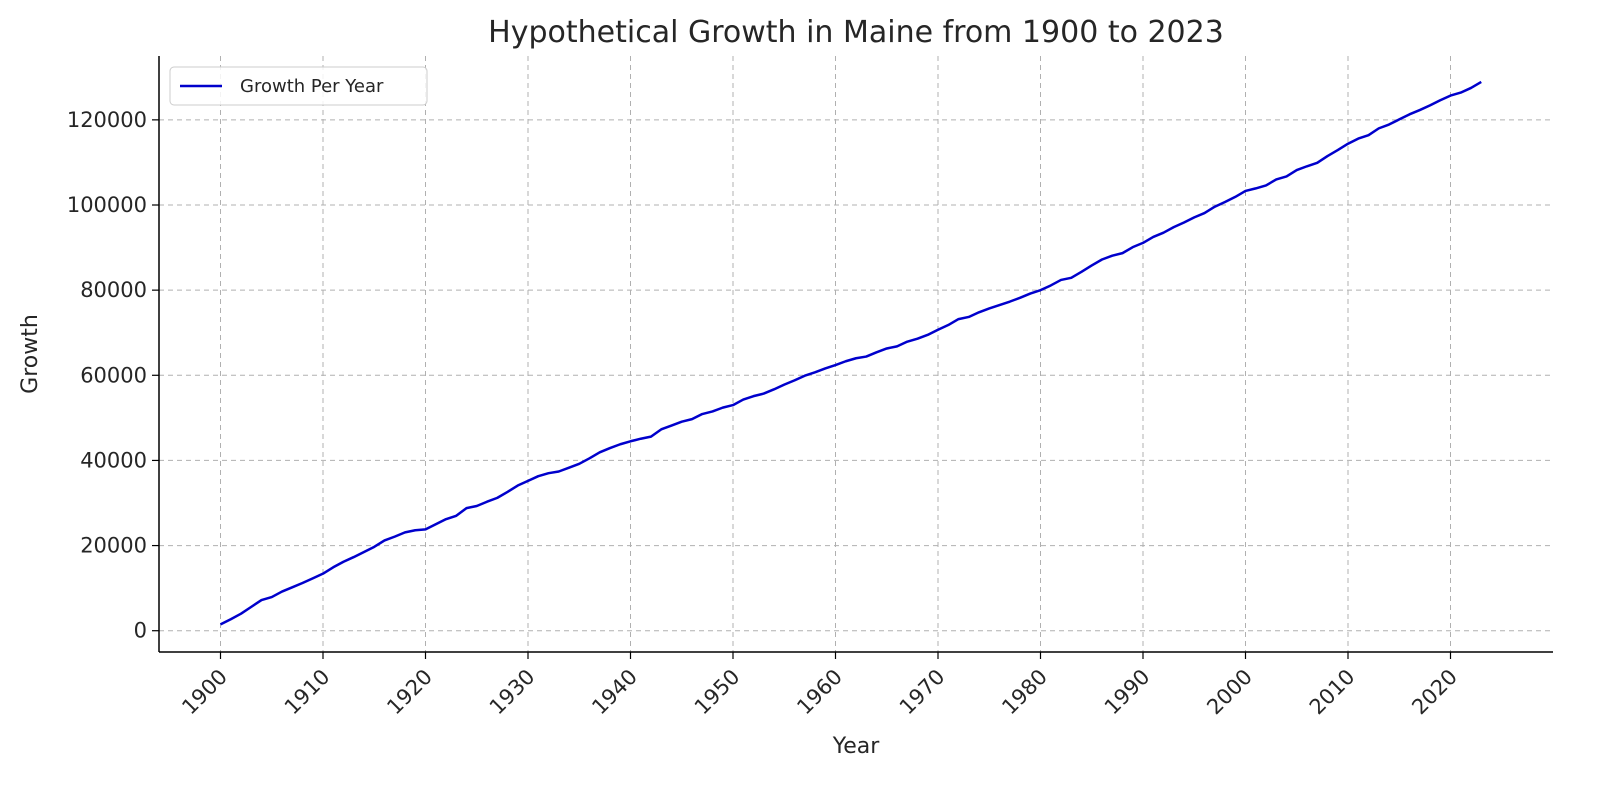  Describe the element at coordinates (312, 86) in the screenshot. I see `legend-label: Growth Per Year` at that location.